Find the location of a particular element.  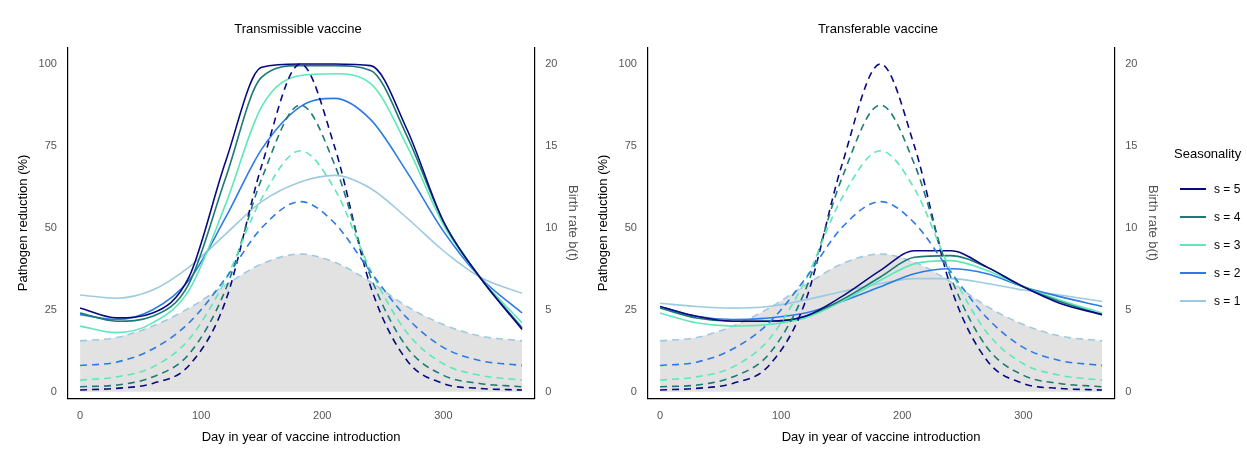

legend-label: s = 4 is located at coordinates (1227, 217).